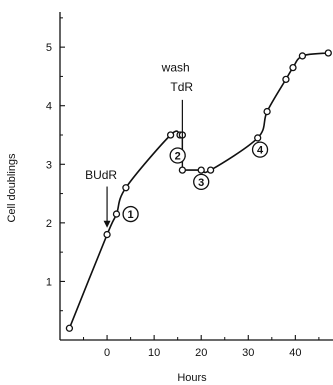  I want to click on stage-number: 1, so click(131, 215).